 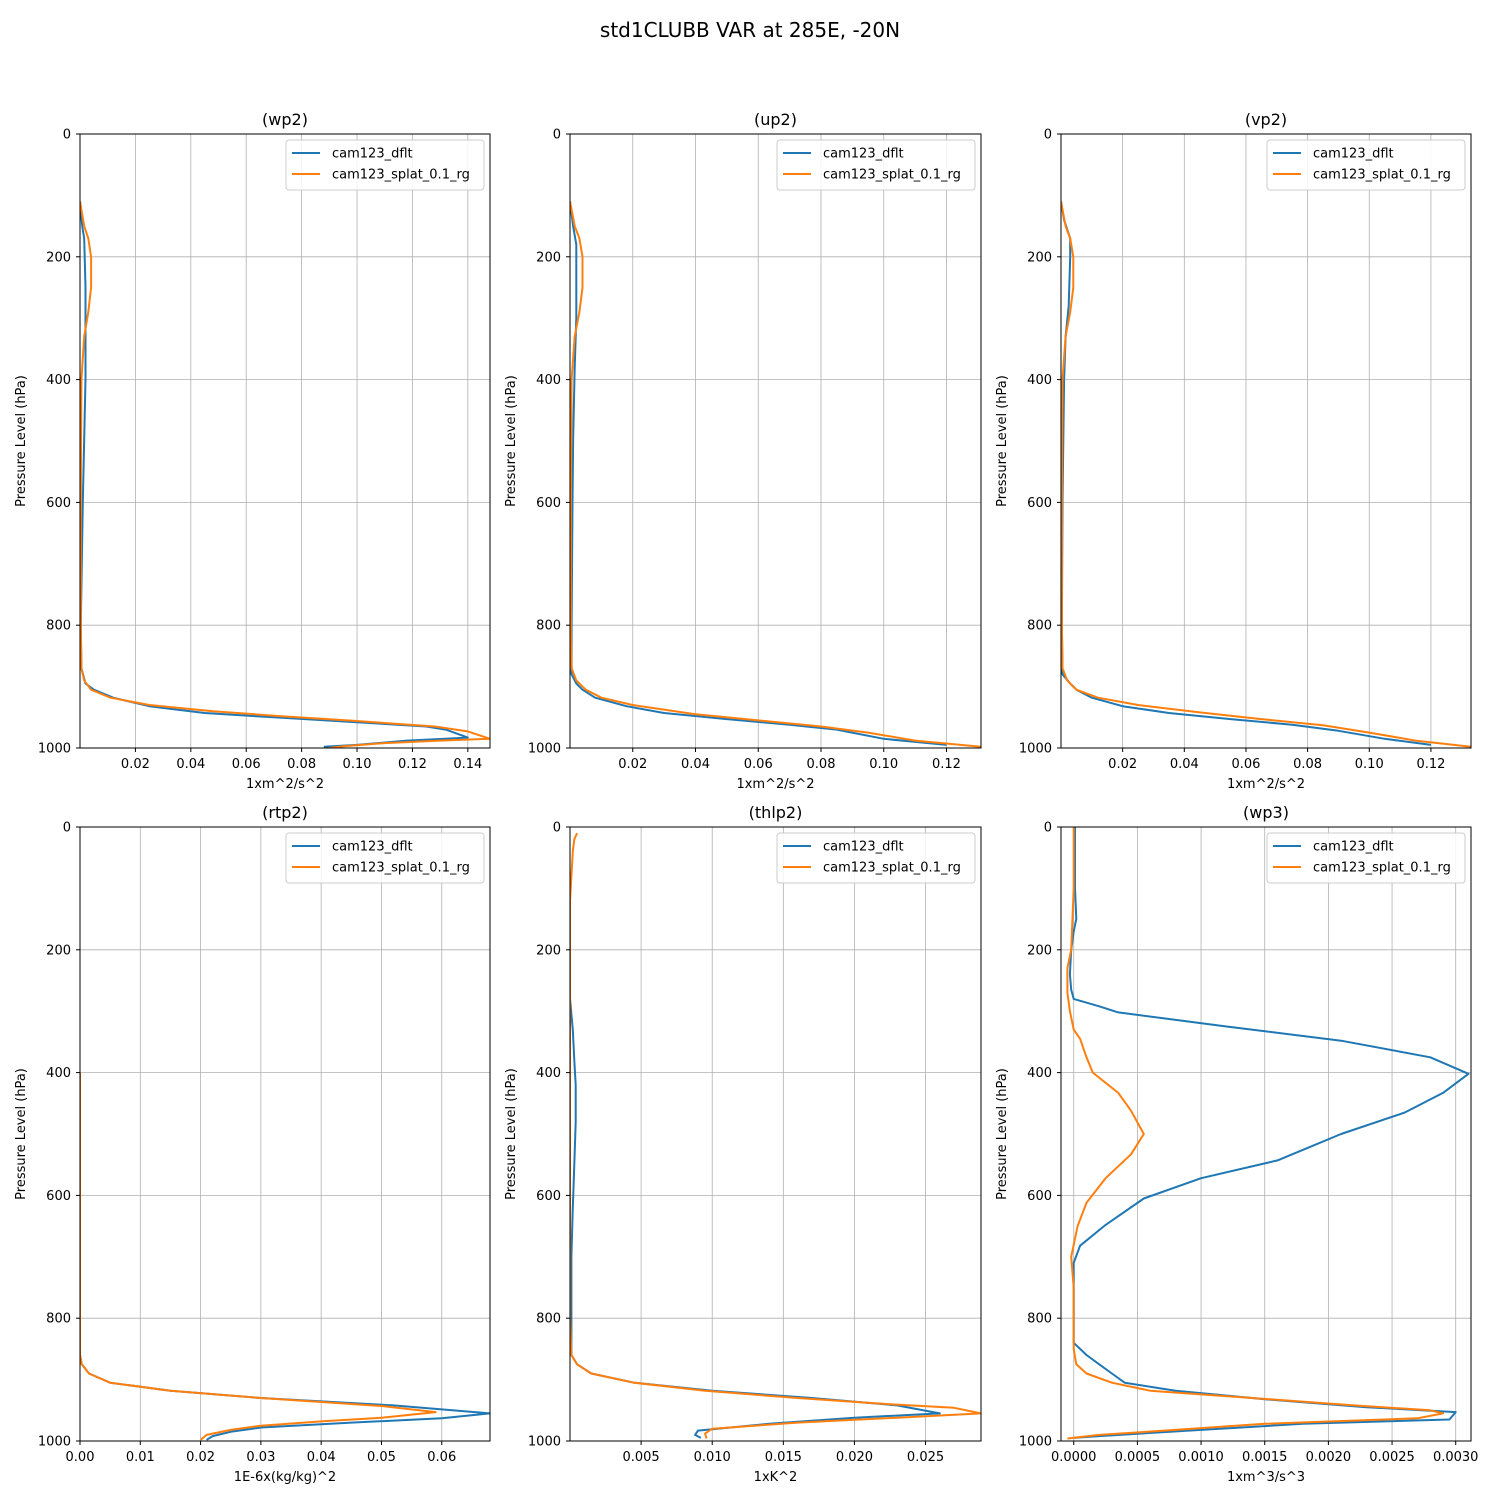 What do you see at coordinates (285, 1477) in the screenshot?
I see `x-axis-label: 1E-6x(kg/kg)^2` at bounding box center [285, 1477].